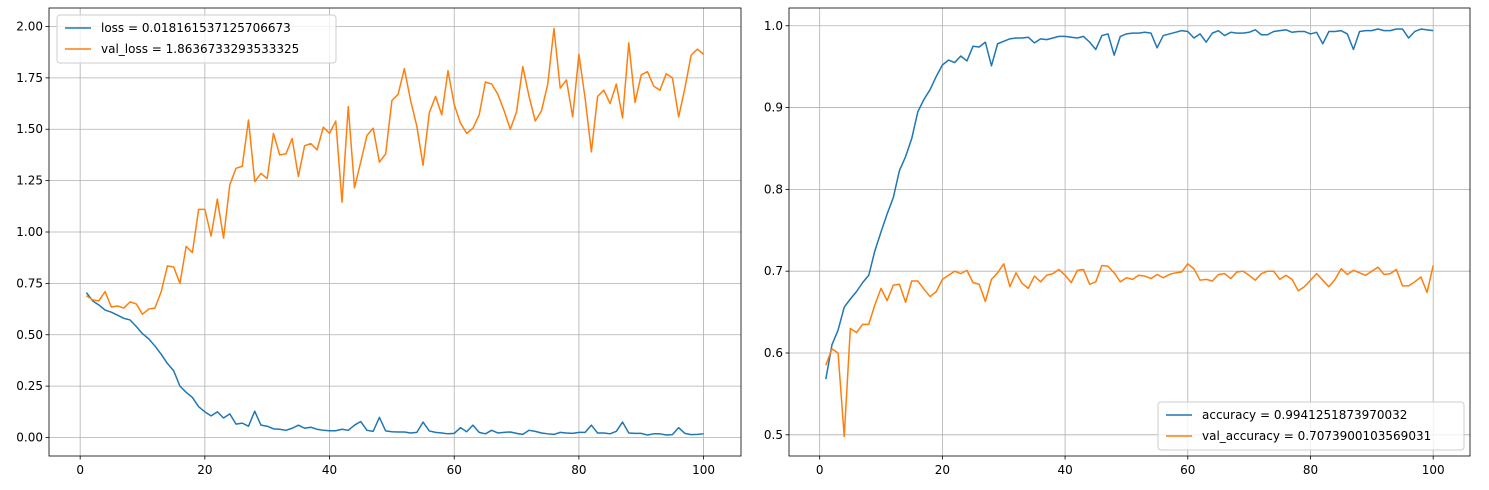  I want to click on legend-label-1: val_accuracy = 0.7073900103569031, so click(1316, 436).